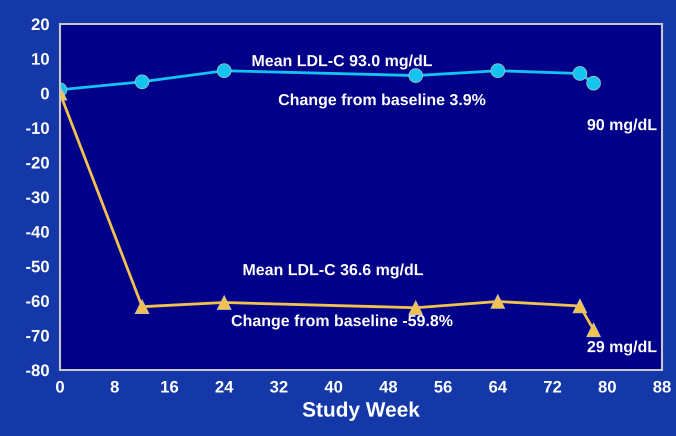 The width and height of the screenshot is (676, 436). What do you see at coordinates (40, 24) in the screenshot?
I see `y-tick-label: 20` at bounding box center [40, 24].